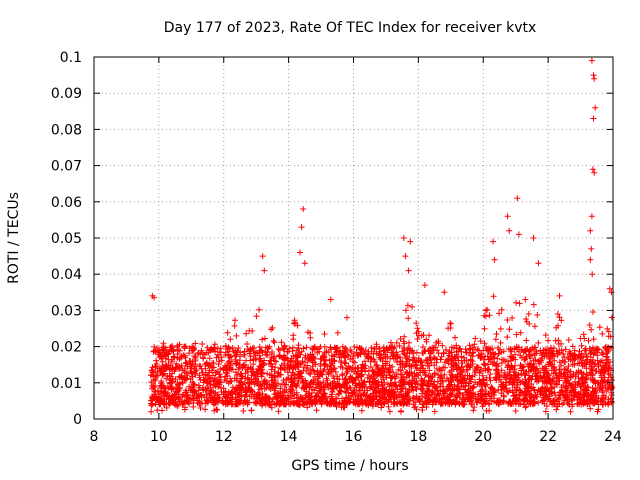 The height and width of the screenshot is (480, 640). Describe the element at coordinates (548, 437) in the screenshot. I see `x-tick-label: 22` at that location.